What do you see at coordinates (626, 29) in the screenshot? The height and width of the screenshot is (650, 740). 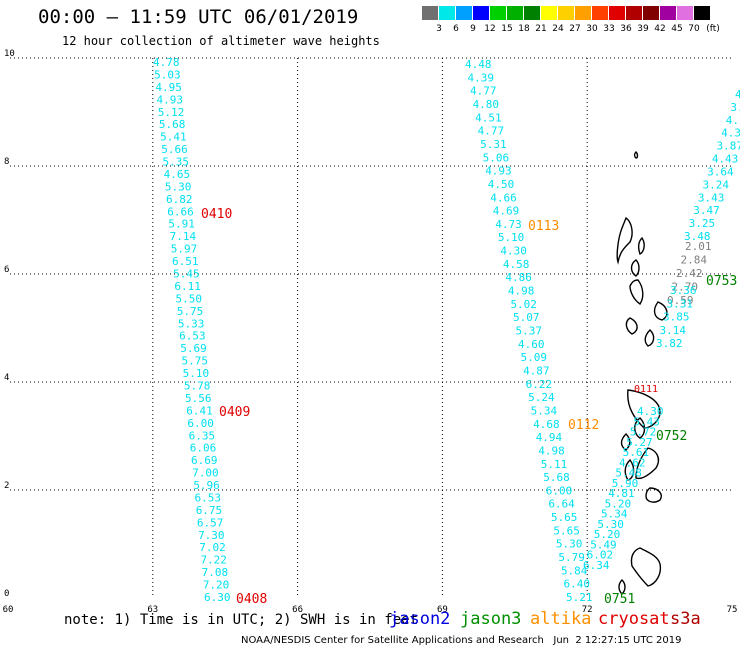 I see `color-scale-label: 36` at bounding box center [626, 29].